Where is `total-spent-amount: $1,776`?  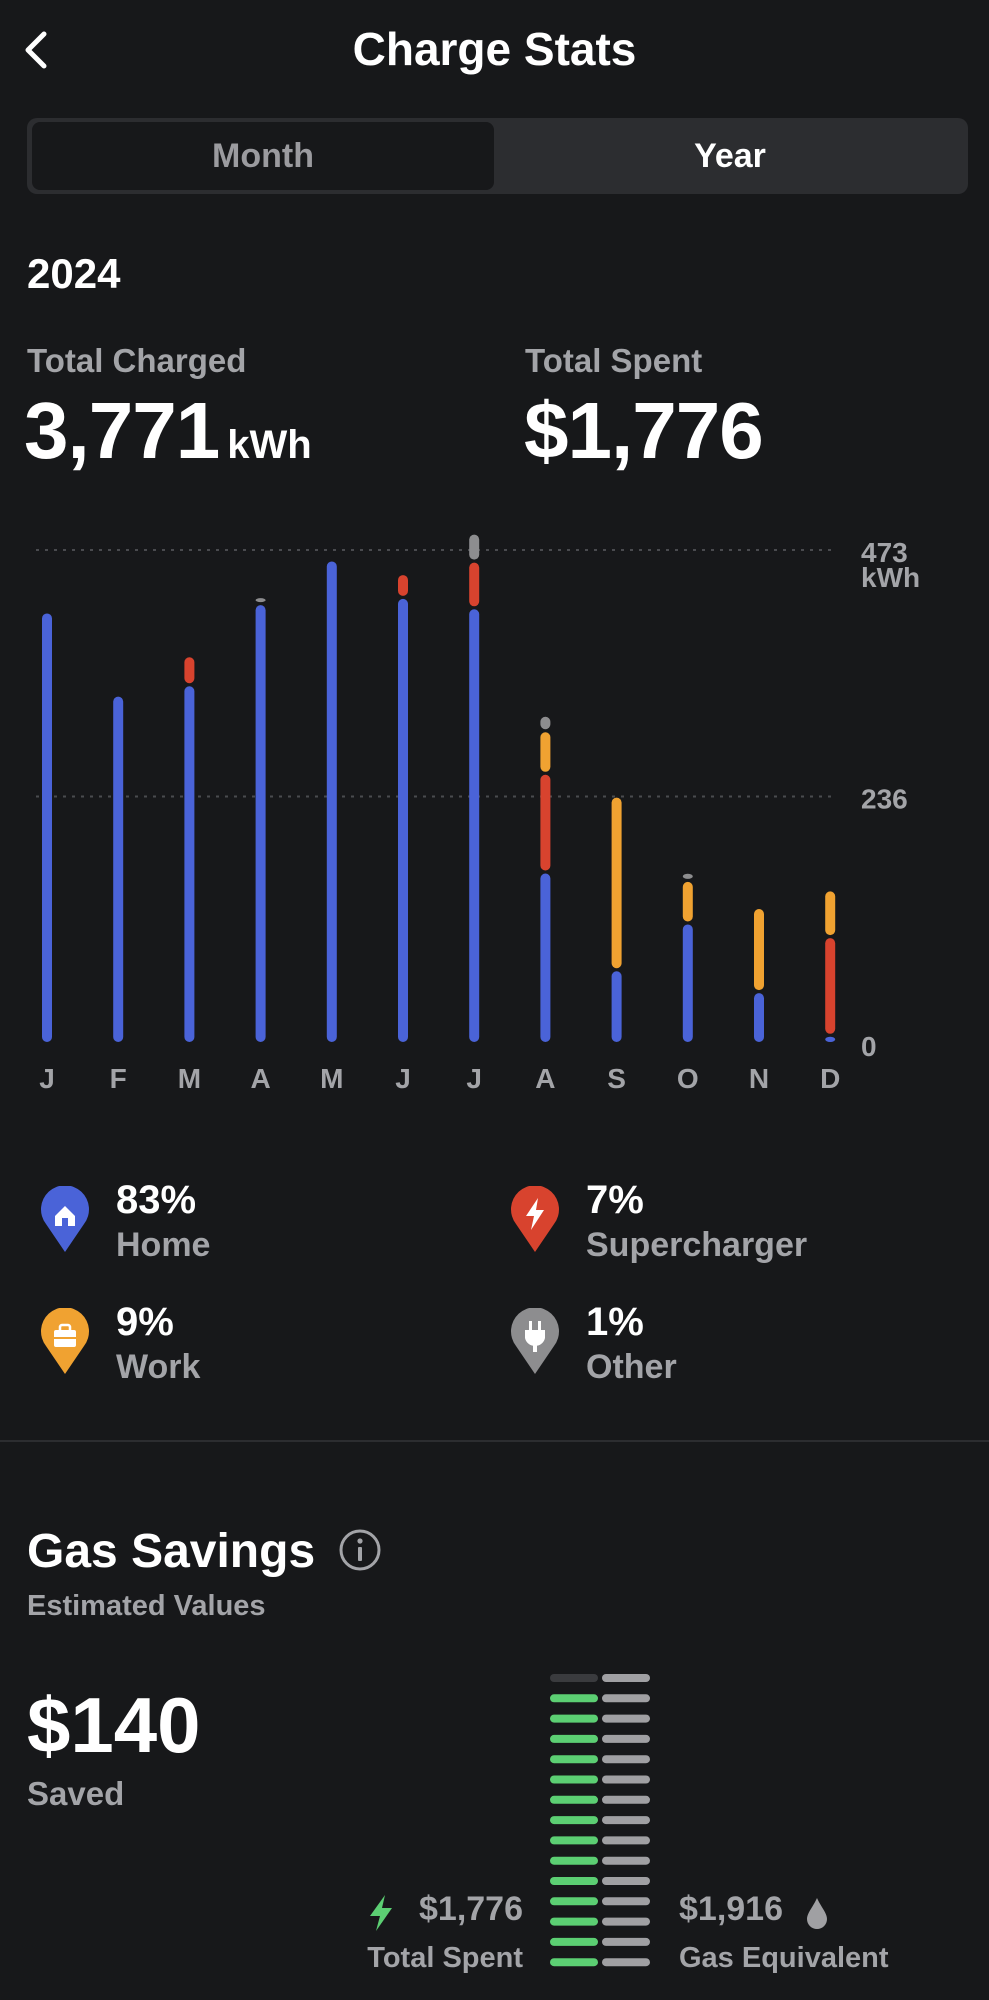 total-spent-amount: $1,776 is located at coordinates (471, 1909).